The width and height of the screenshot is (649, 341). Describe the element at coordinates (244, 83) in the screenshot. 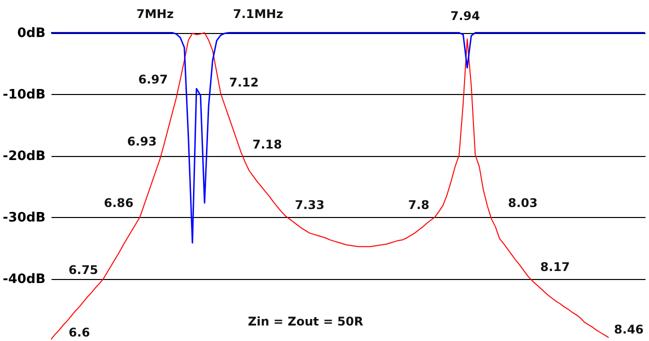

I see `annotation: 7.12` at that location.